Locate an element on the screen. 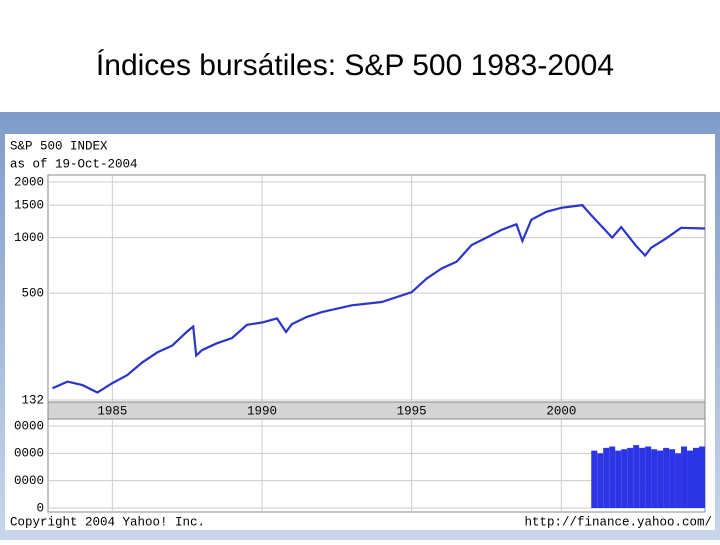 The width and height of the screenshot is (720, 545). copyright: Copyright 2004 Yahoo! Inc. is located at coordinates (107, 522).